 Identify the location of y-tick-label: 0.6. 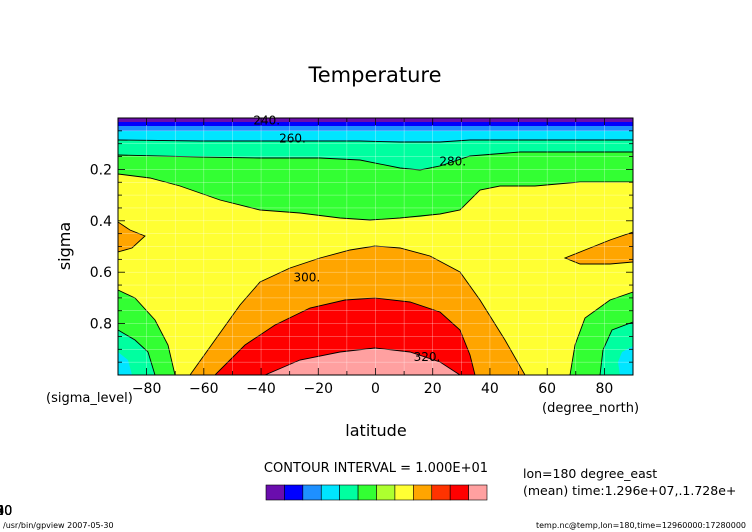
(101, 273).